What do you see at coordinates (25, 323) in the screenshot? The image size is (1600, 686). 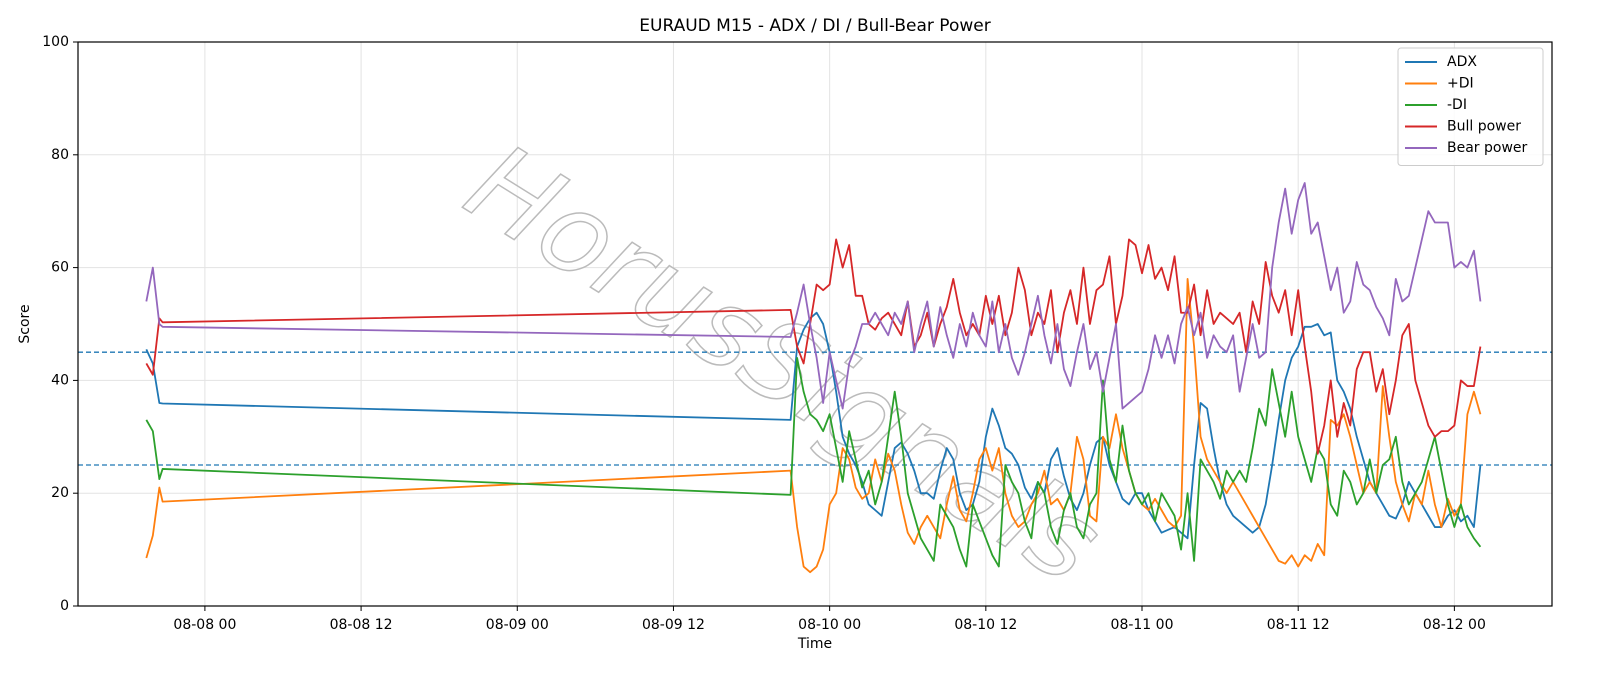 I see `y-axis-label: Score` at bounding box center [25, 323].